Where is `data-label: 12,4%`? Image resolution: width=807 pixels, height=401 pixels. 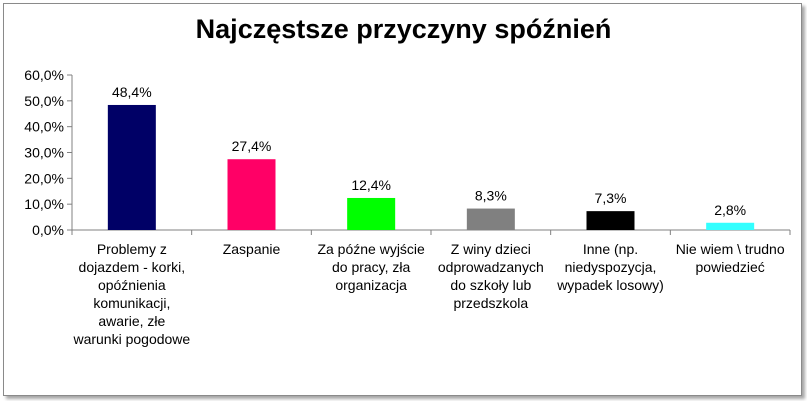 data-label: 12,4% is located at coordinates (371, 185).